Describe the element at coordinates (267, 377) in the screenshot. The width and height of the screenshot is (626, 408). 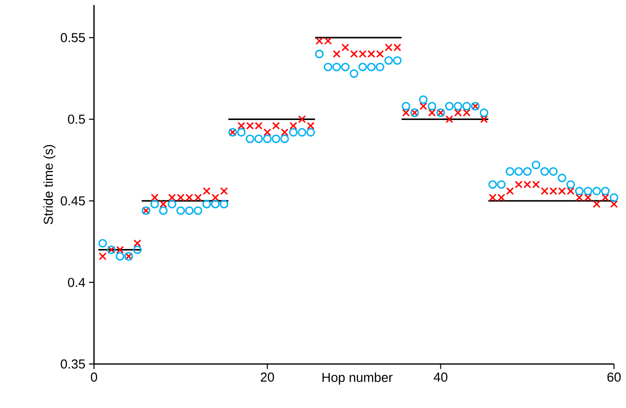
I see `x-tick-label: 20` at that location.